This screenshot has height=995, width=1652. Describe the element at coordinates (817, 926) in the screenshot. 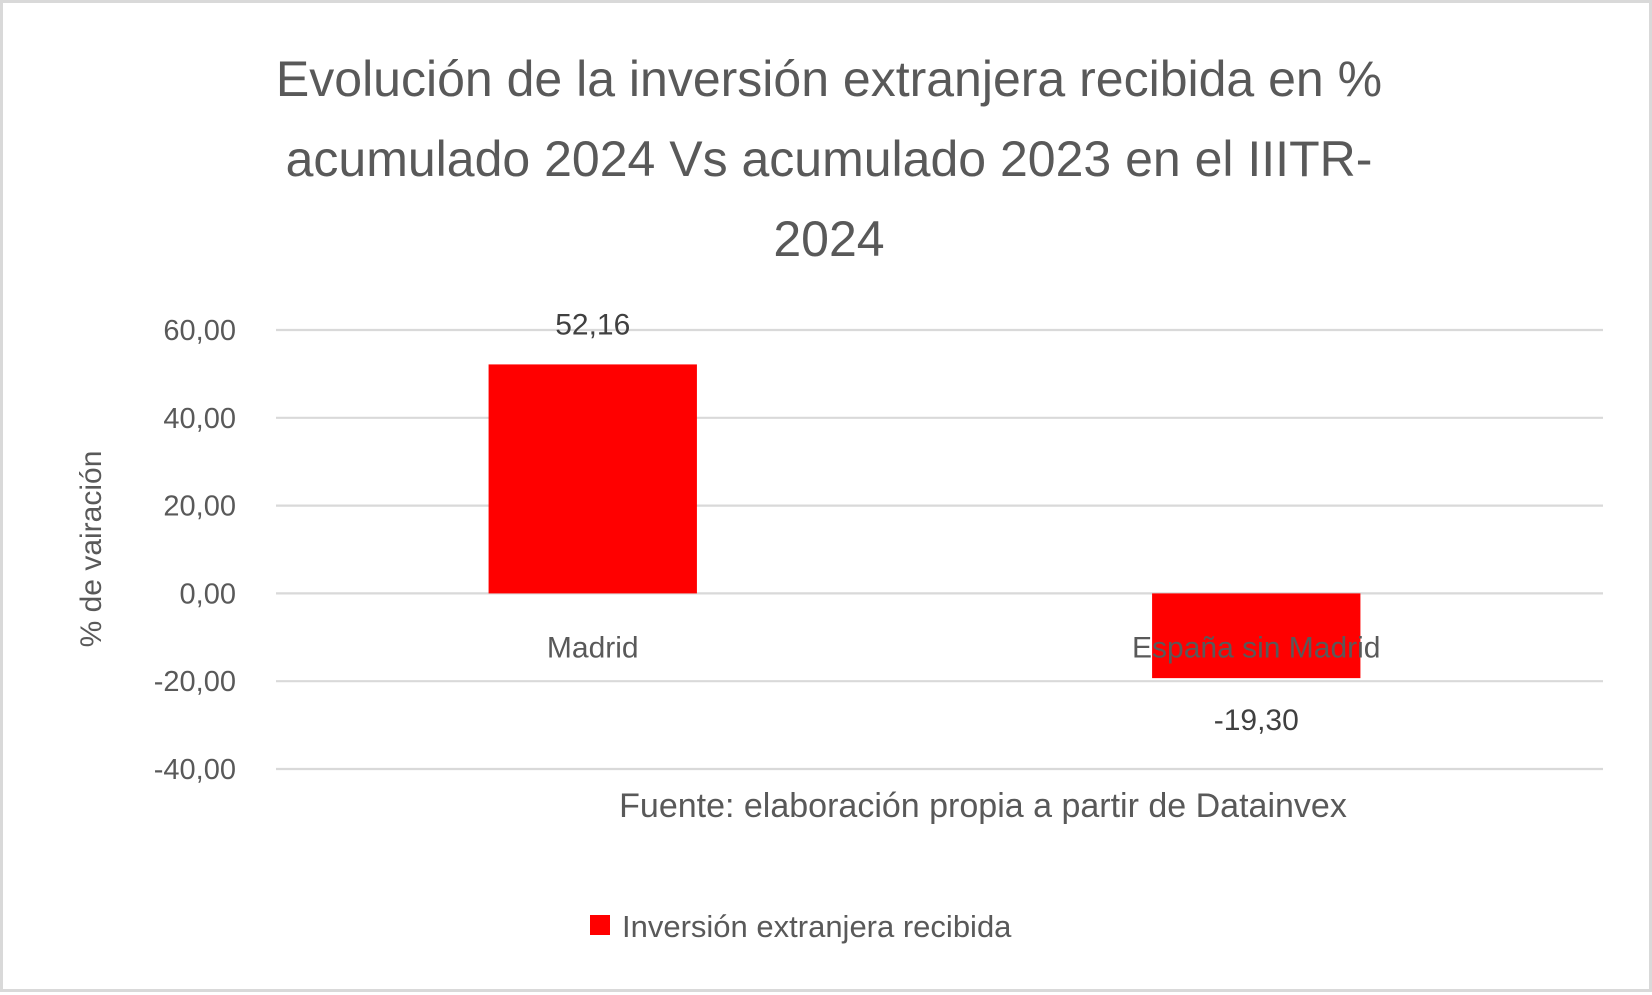

I see `legend-label: Inversión extranjera recibida` at that location.